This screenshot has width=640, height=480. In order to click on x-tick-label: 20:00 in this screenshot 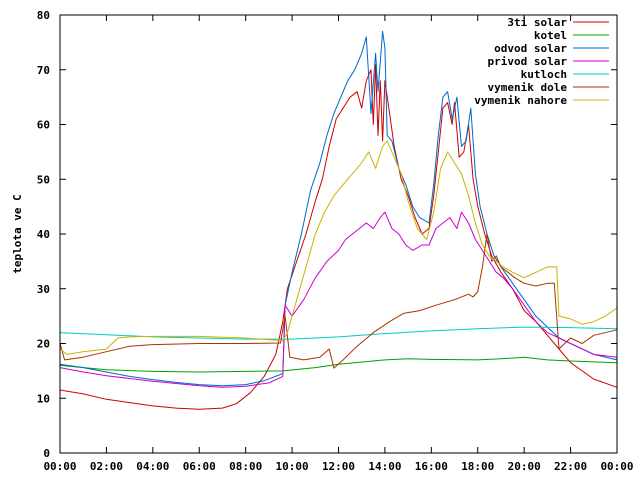, I will do `click(524, 466)`.